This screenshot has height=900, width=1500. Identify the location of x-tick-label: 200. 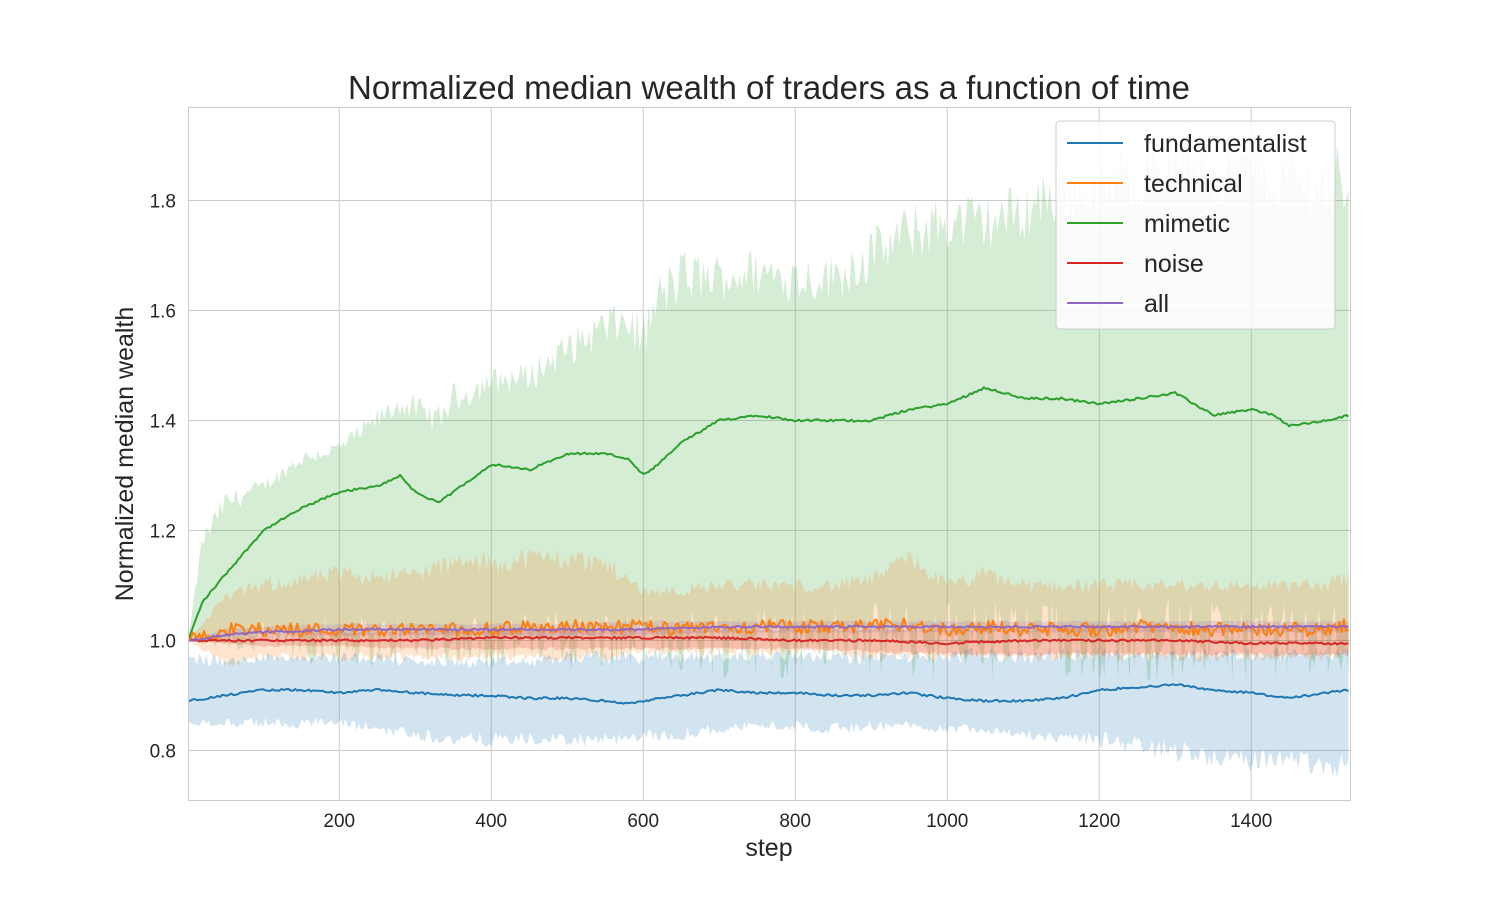
(339, 821).